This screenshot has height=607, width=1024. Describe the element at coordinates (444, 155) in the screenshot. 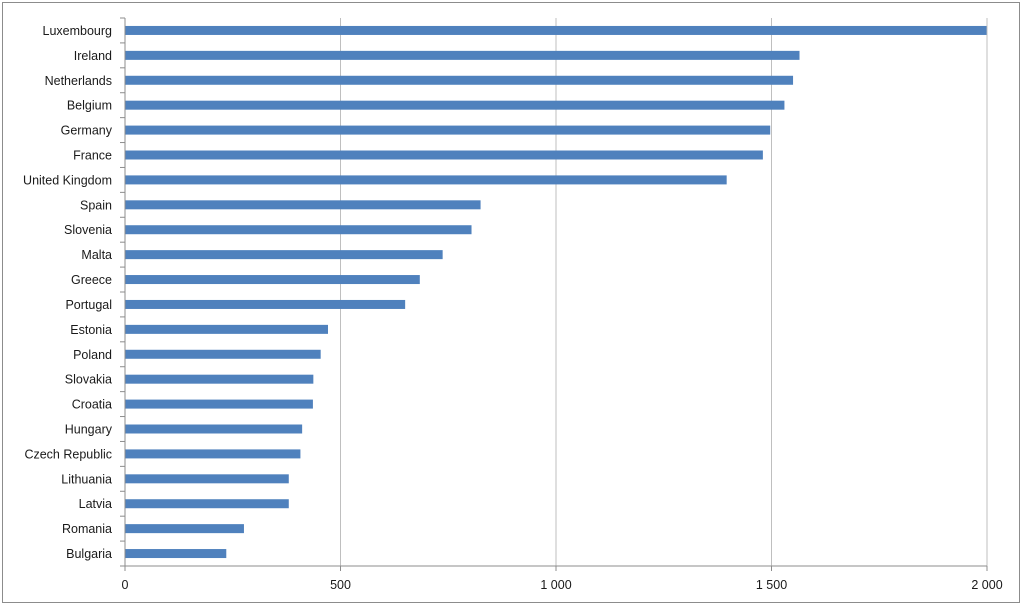

I see `bar-france` at that location.